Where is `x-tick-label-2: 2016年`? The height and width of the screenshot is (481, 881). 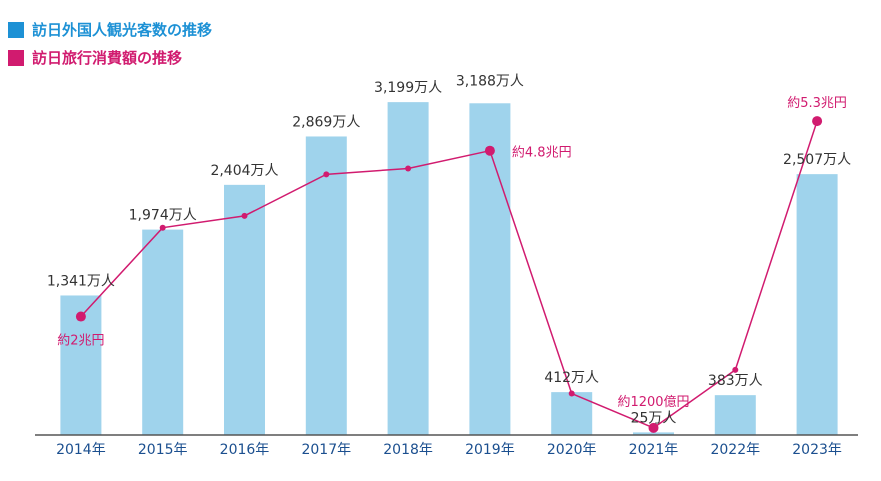
x-tick-label-2: 2016年 is located at coordinates (245, 450).